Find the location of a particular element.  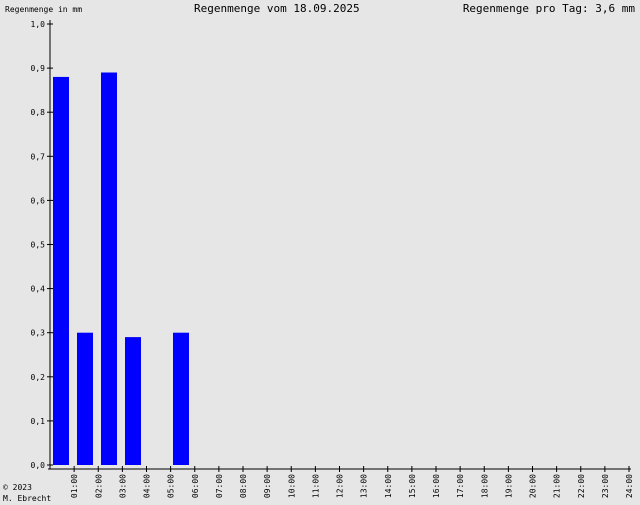

y-tick-label: 0,5 is located at coordinates (38, 245).